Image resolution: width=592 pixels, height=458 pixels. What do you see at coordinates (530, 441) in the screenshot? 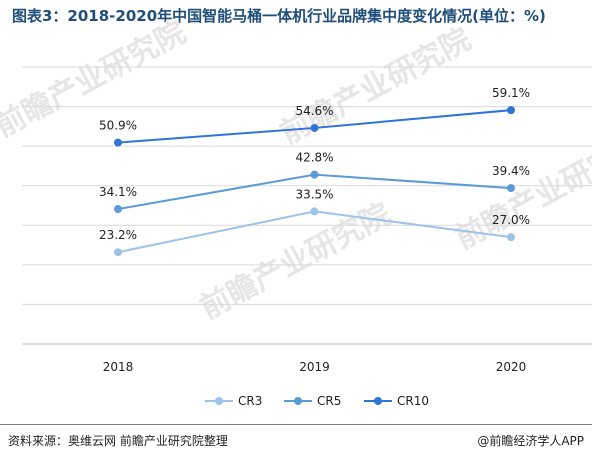
I see `brand-credit: @前瞻经济学人APP` at bounding box center [530, 441].